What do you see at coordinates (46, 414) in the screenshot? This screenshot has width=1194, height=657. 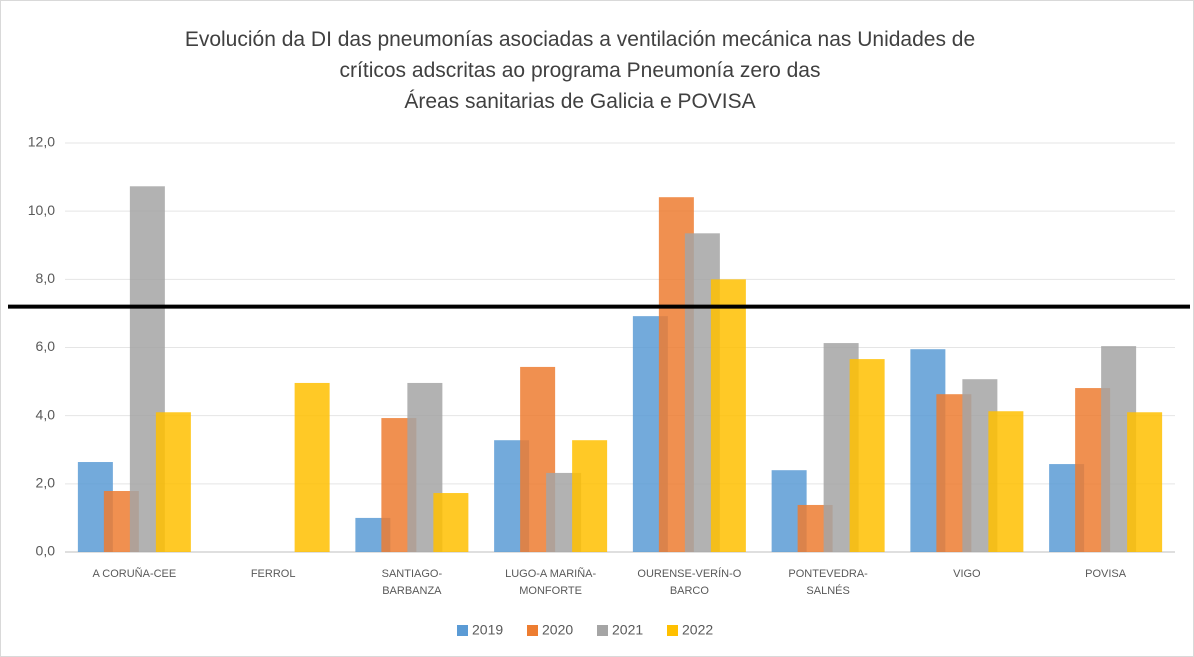 I see `y-tick-label: 4,0` at bounding box center [46, 414].